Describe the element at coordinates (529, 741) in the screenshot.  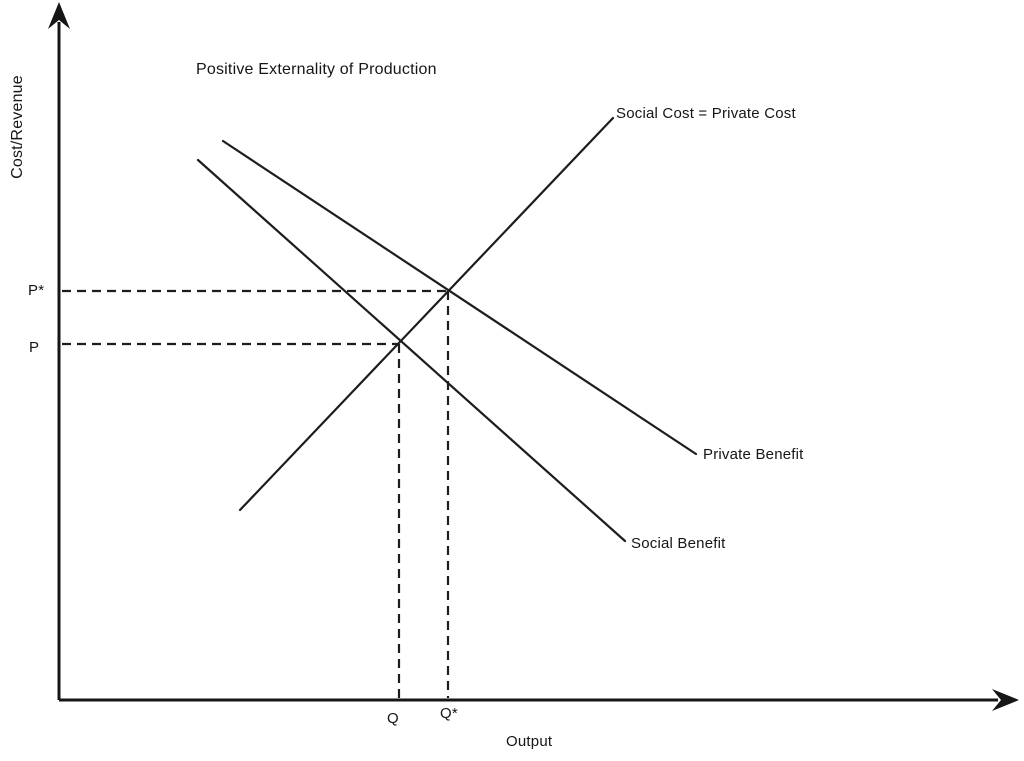
I see `x-axis-label: Output` at that location.